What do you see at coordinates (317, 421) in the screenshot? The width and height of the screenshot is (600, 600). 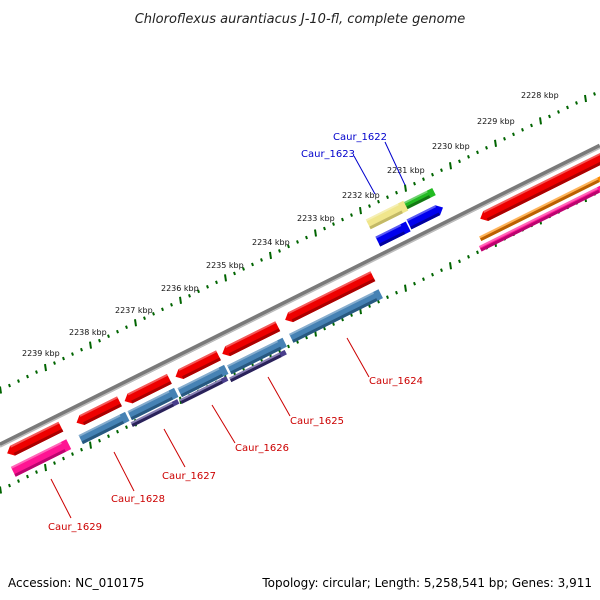 I see `gene-label-caur-1625: Caur_1625` at bounding box center [317, 421].